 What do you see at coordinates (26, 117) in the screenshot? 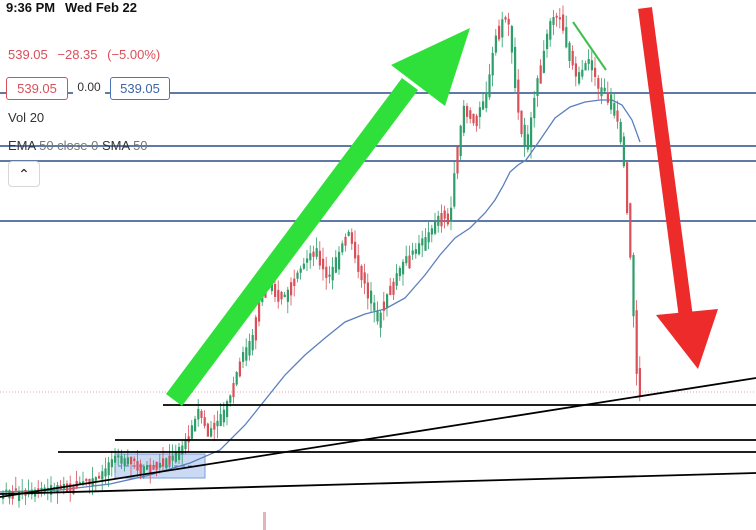
I see `volume-indicator-label: Vol 20` at bounding box center [26, 117].